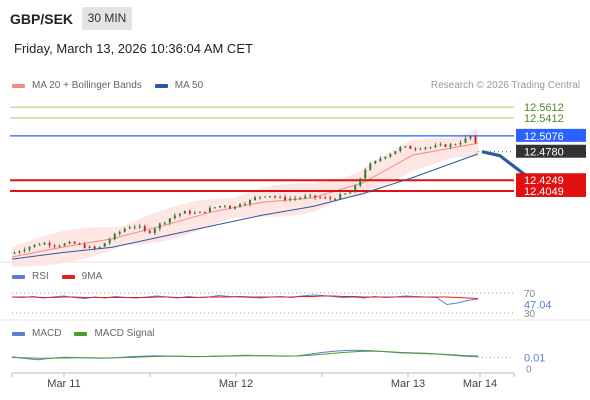 The image size is (590, 400). I want to click on level-label: 12.5612, so click(544, 108).